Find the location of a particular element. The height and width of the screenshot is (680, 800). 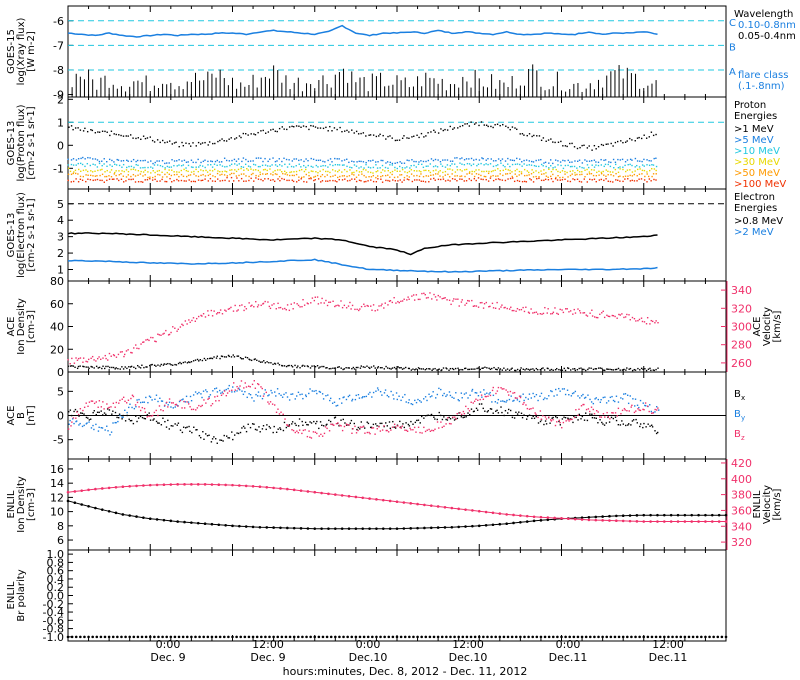

y-axis-label-right: [km/s] is located at coordinates (777, 326).